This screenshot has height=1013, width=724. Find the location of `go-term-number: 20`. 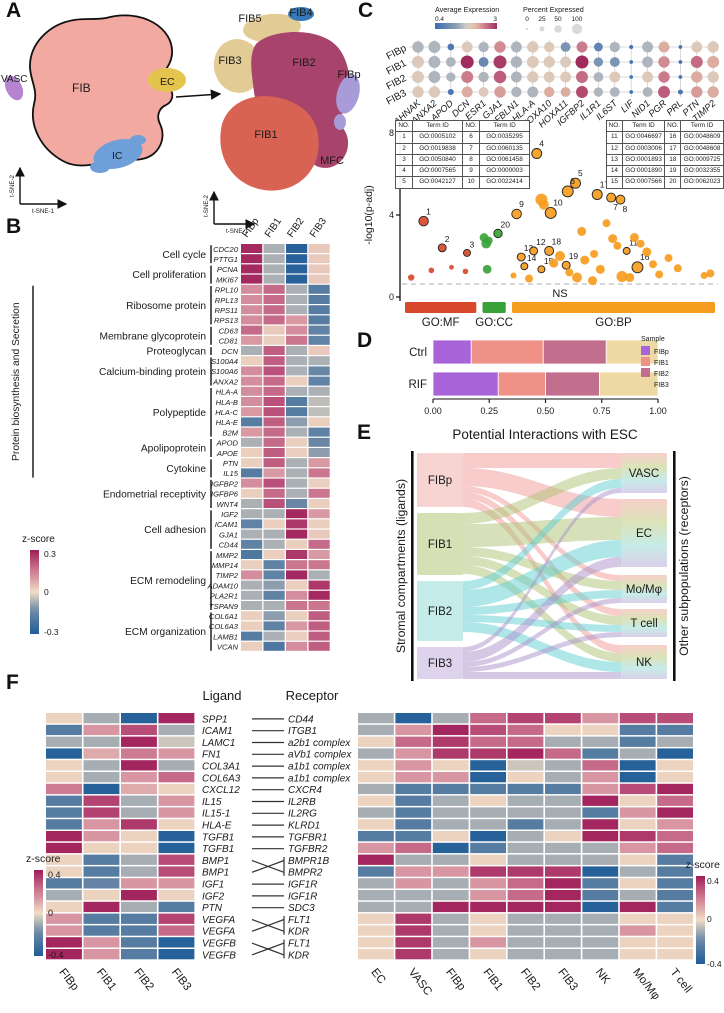

go-term-number: 20 is located at coordinates (506, 224).